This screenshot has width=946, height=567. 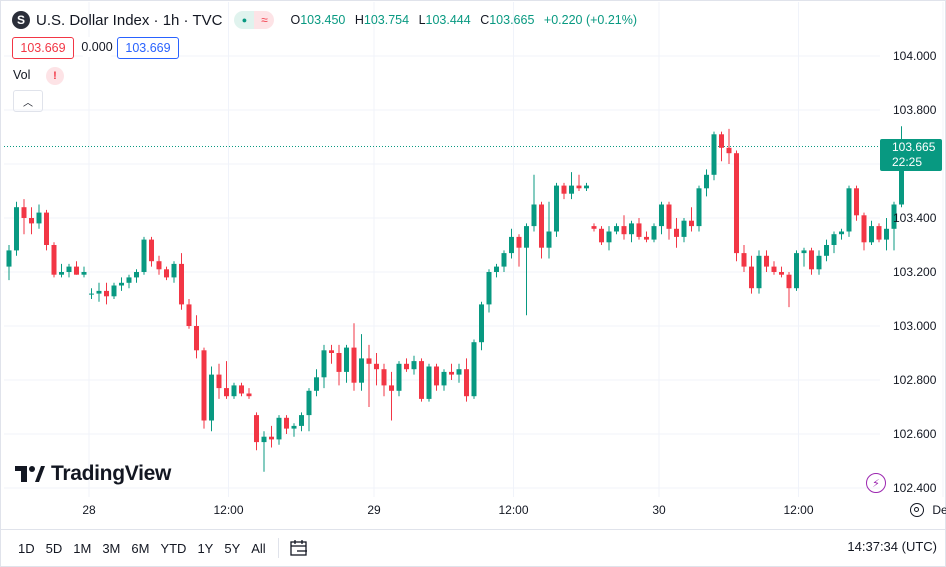 I want to click on market-status-pill: ● ≈, so click(x=254, y=20).